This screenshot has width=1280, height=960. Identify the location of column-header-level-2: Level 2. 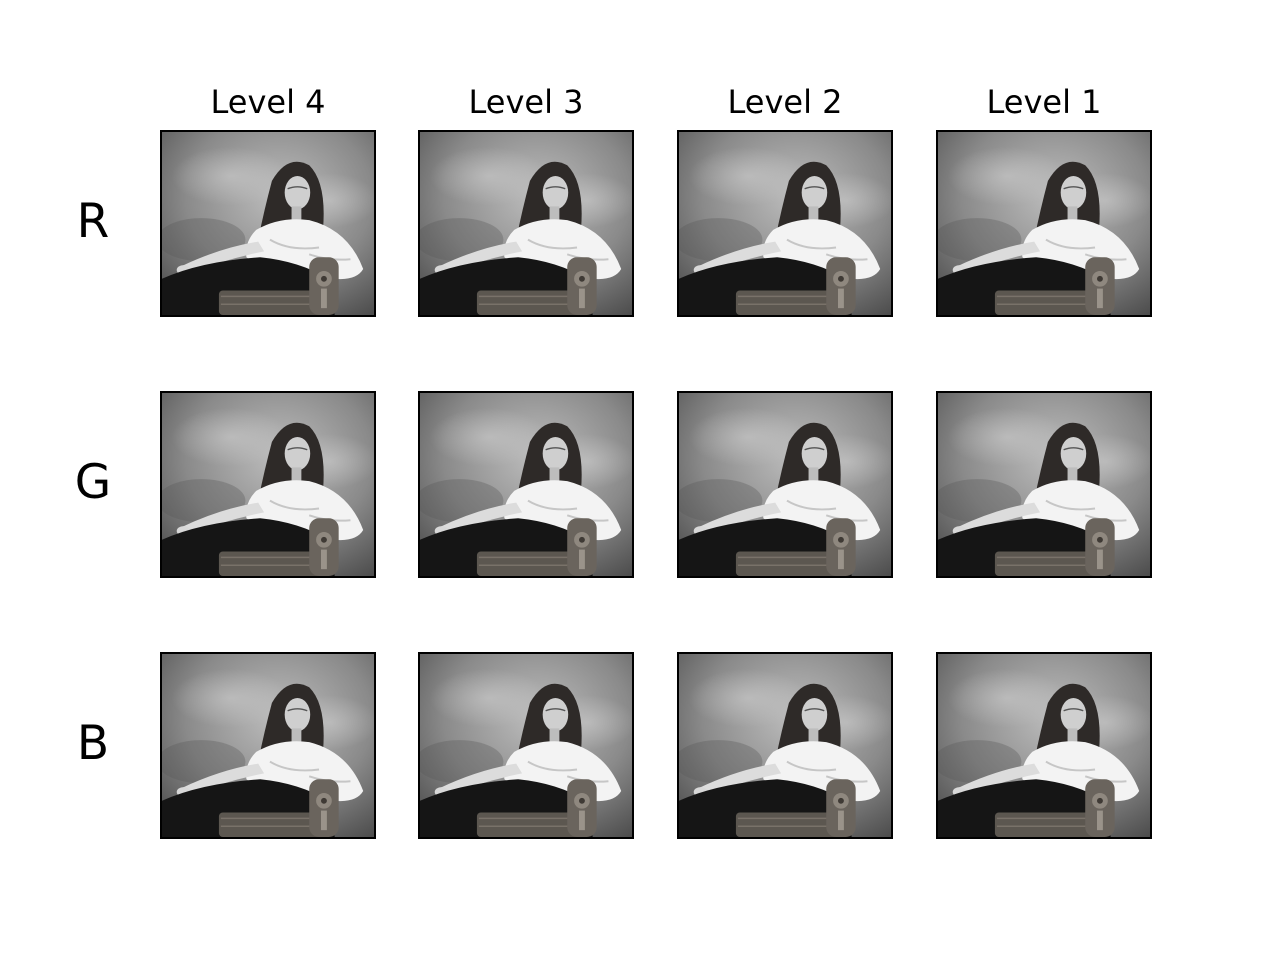
(785, 102).